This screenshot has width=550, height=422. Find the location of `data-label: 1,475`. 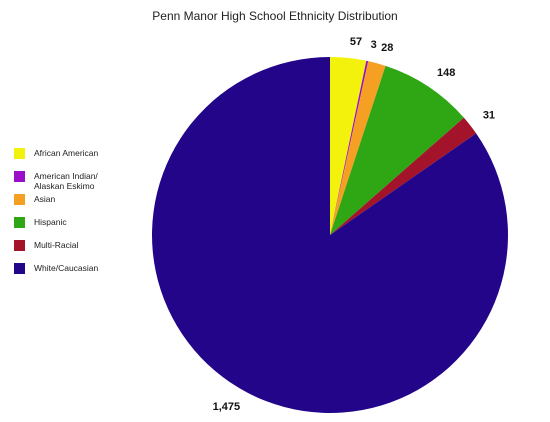

data-label: 1,475 is located at coordinates (227, 407).